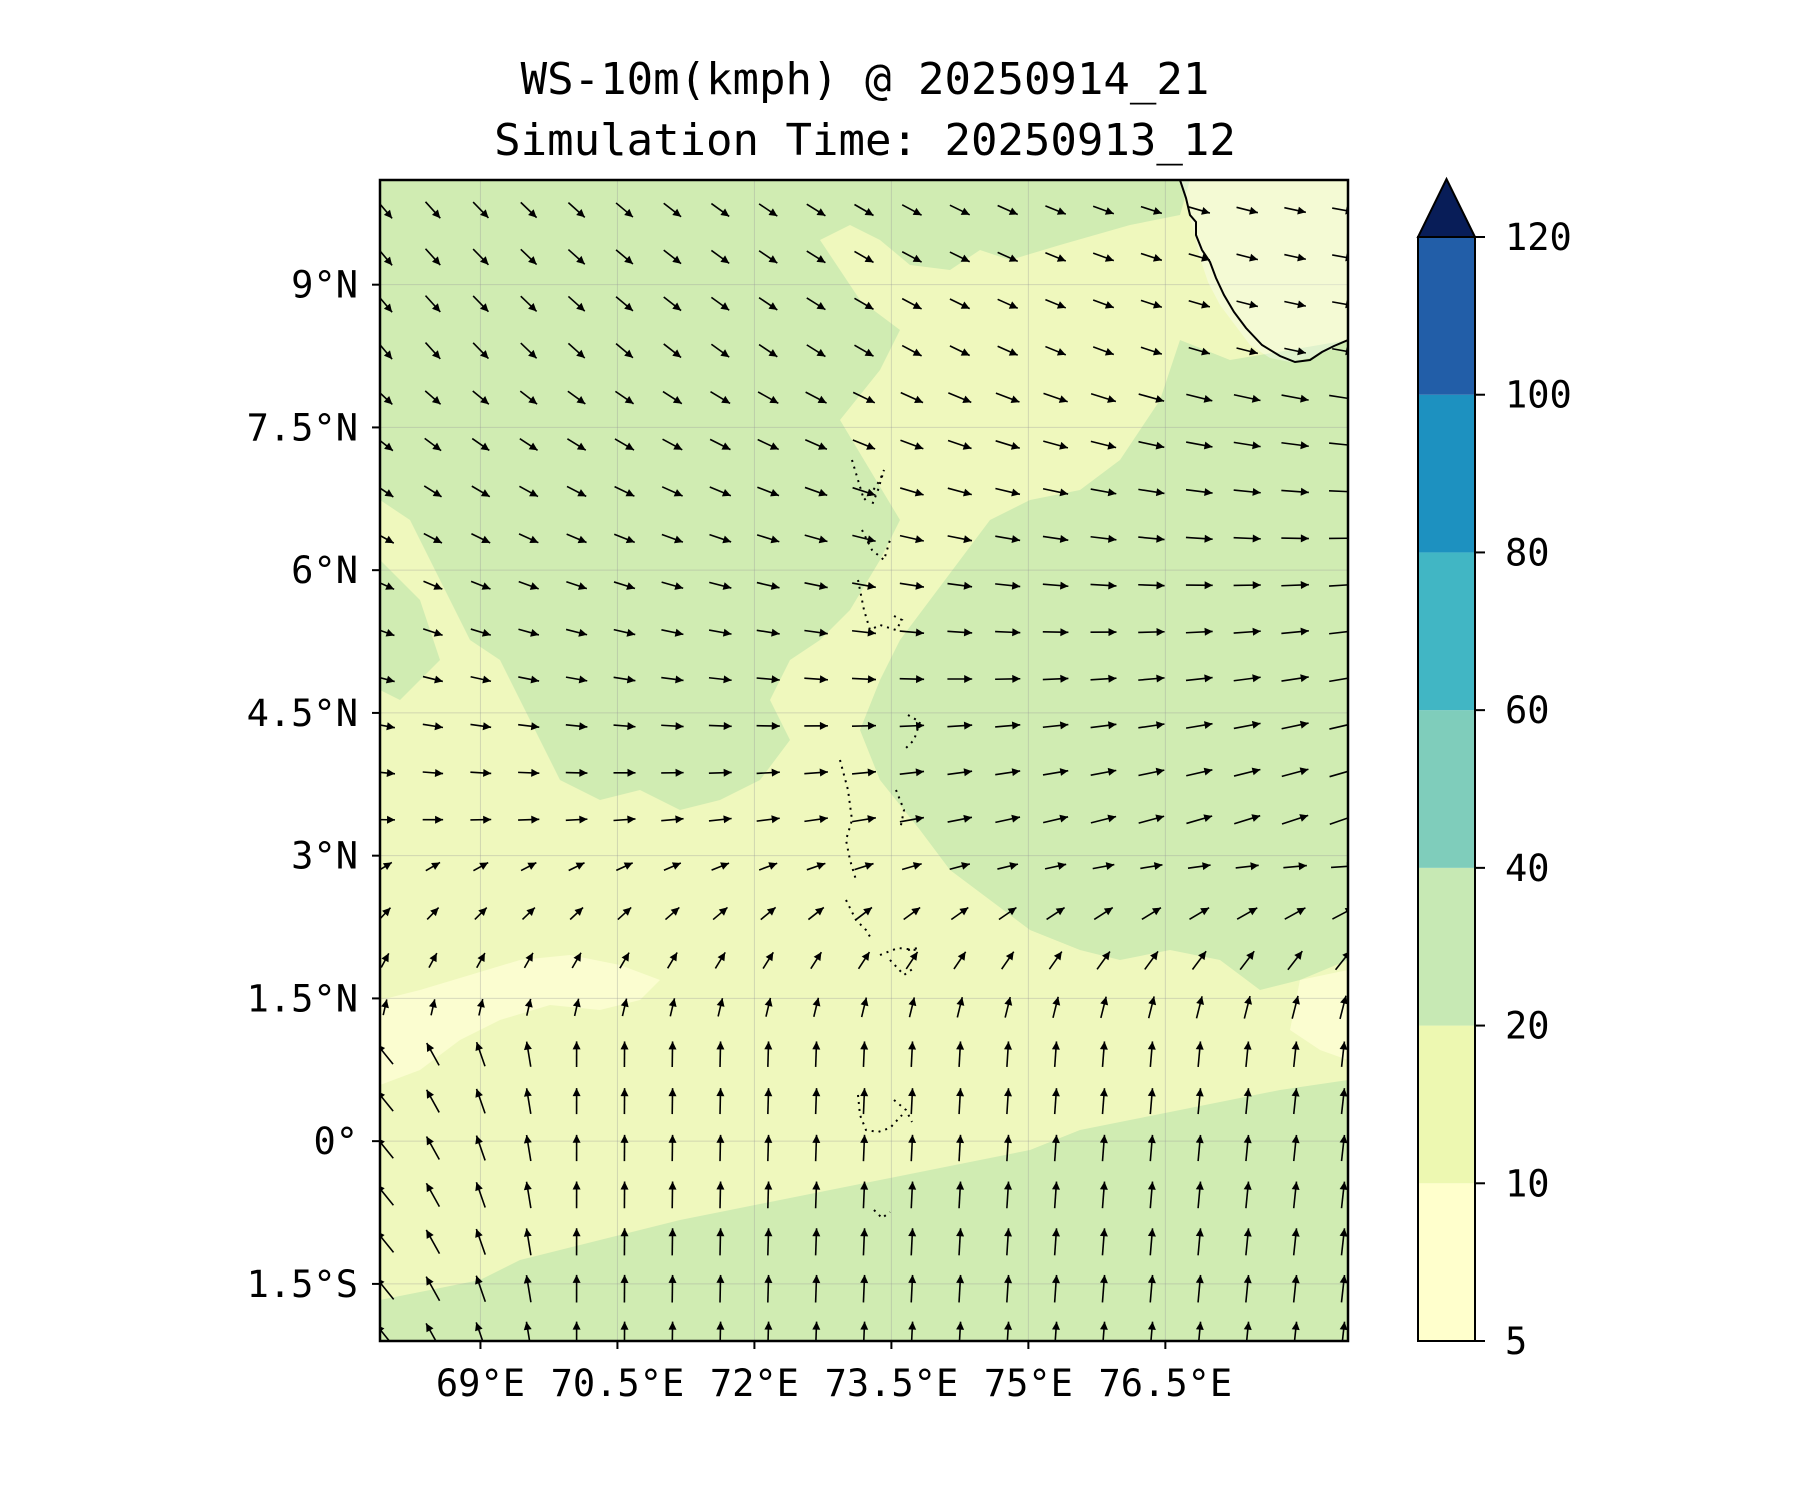 The height and width of the screenshot is (1500, 1800). Describe the element at coordinates (1538, 237) in the screenshot. I see `colorbar-tick-label: 120` at that location.